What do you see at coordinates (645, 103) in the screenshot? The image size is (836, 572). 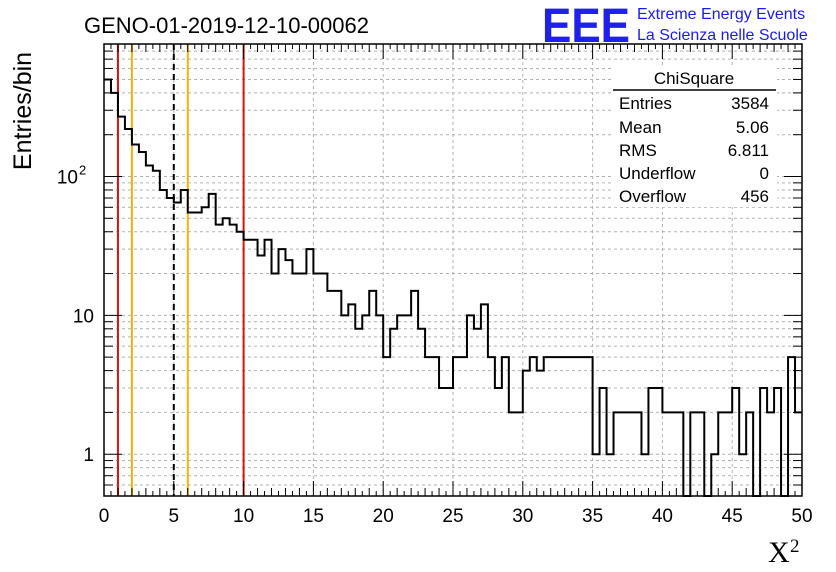 I see `stats-label-entries: Entries` at bounding box center [645, 103].